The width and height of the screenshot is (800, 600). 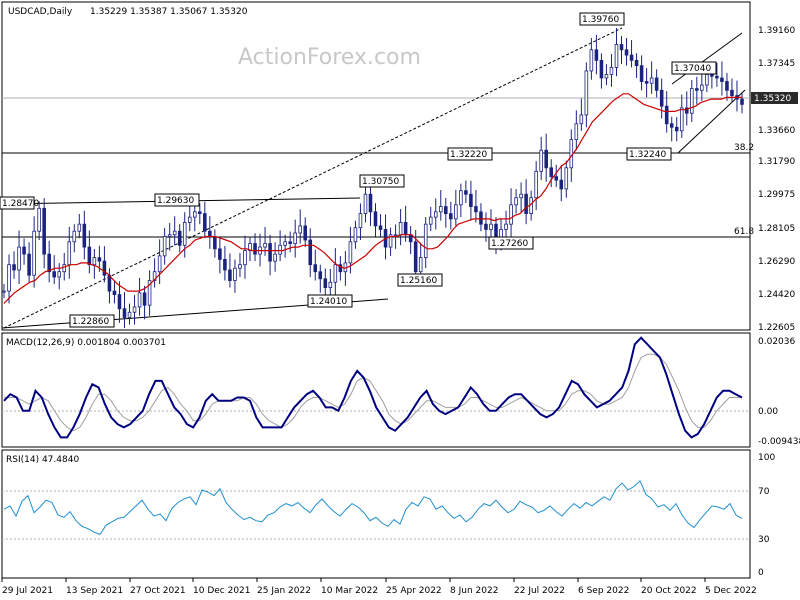 I want to click on level-label-1-39760: 1.39760, so click(x=602, y=19).